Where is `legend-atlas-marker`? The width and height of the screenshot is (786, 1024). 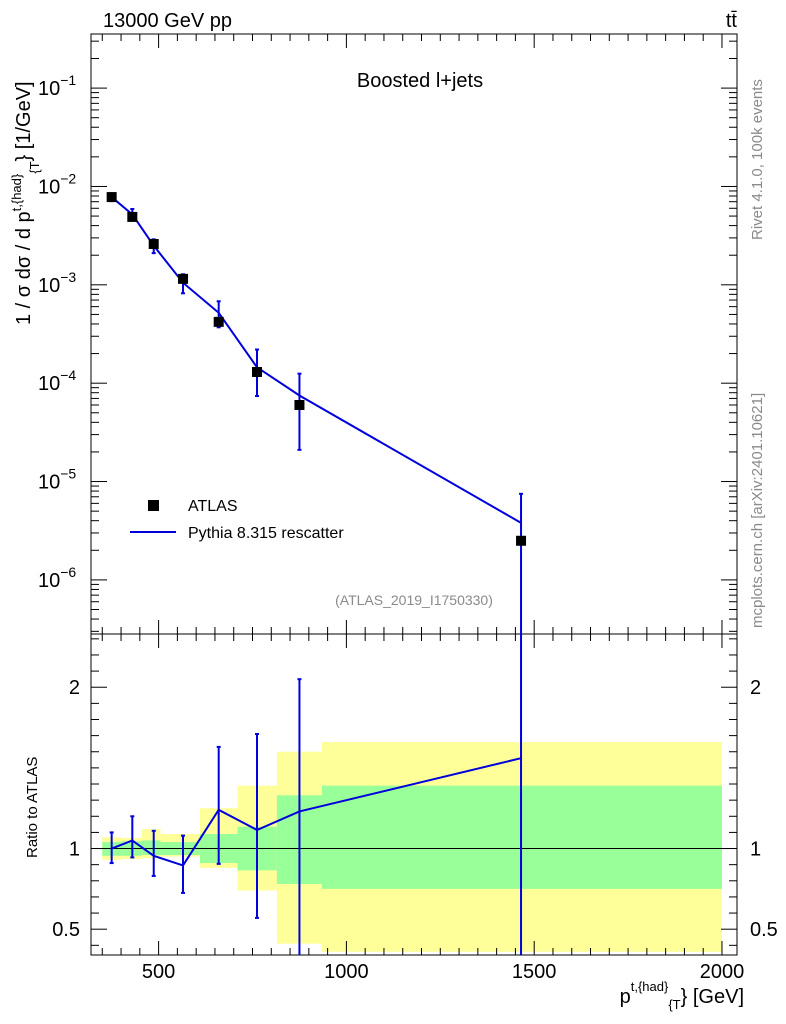 legend-atlas-marker is located at coordinates (153, 505).